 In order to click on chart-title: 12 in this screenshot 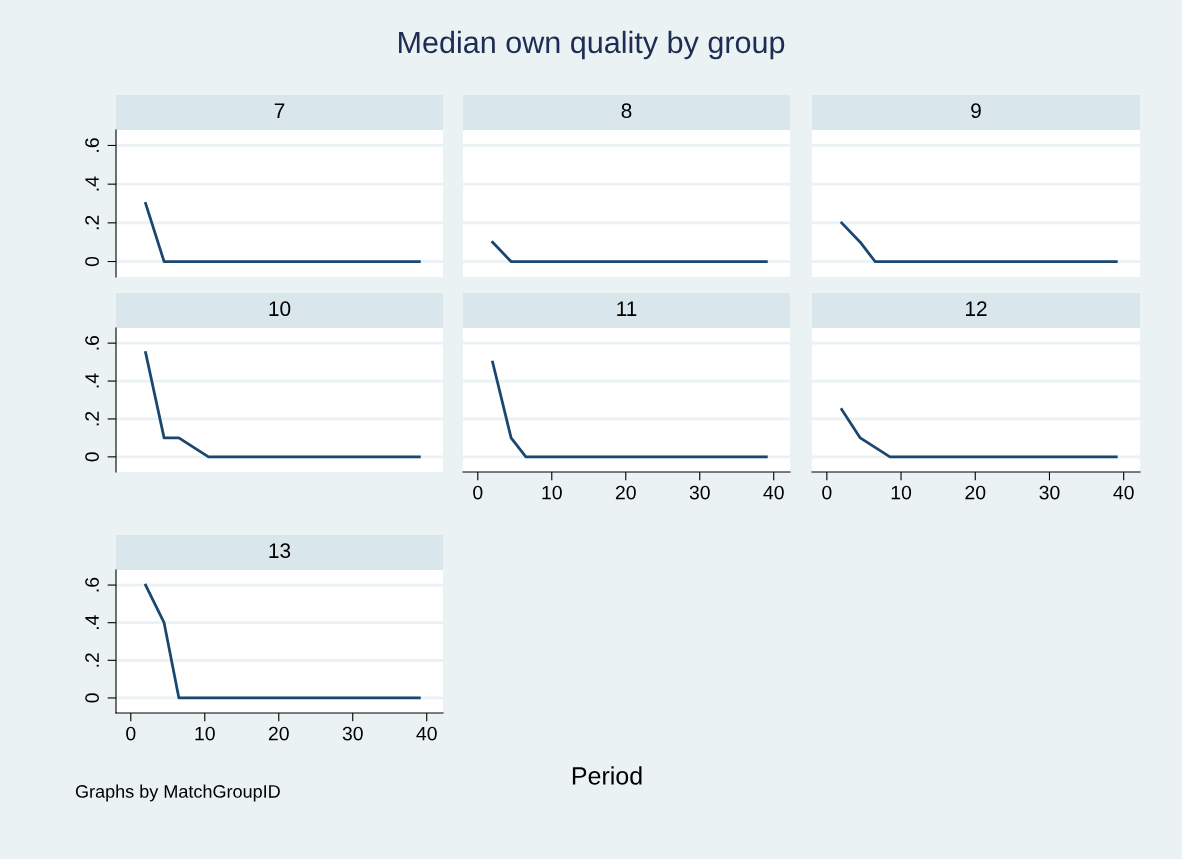, I will do `click(976, 308)`.